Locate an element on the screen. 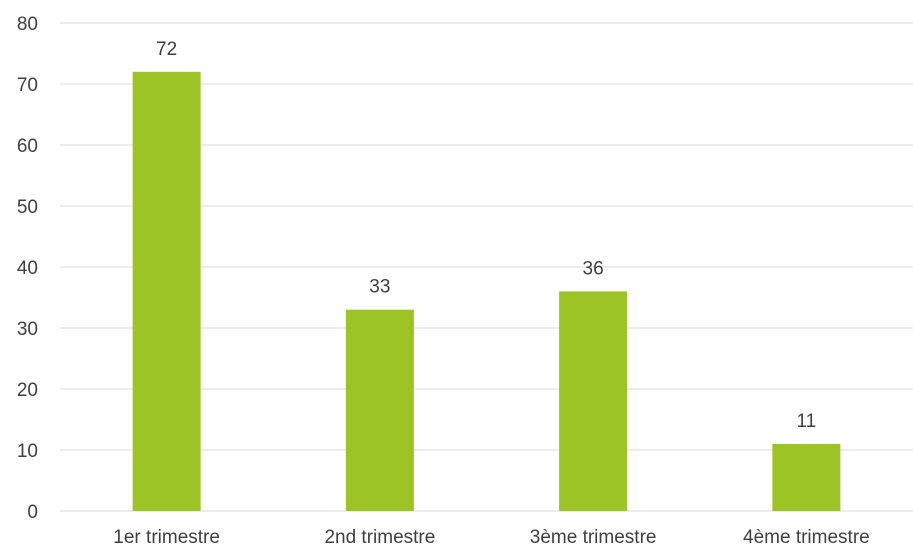 Image resolution: width=913 pixels, height=549 pixels. y-axis-tick-labels: 0 10 20 30 40 50 60 70 80 is located at coordinates (27, 268).